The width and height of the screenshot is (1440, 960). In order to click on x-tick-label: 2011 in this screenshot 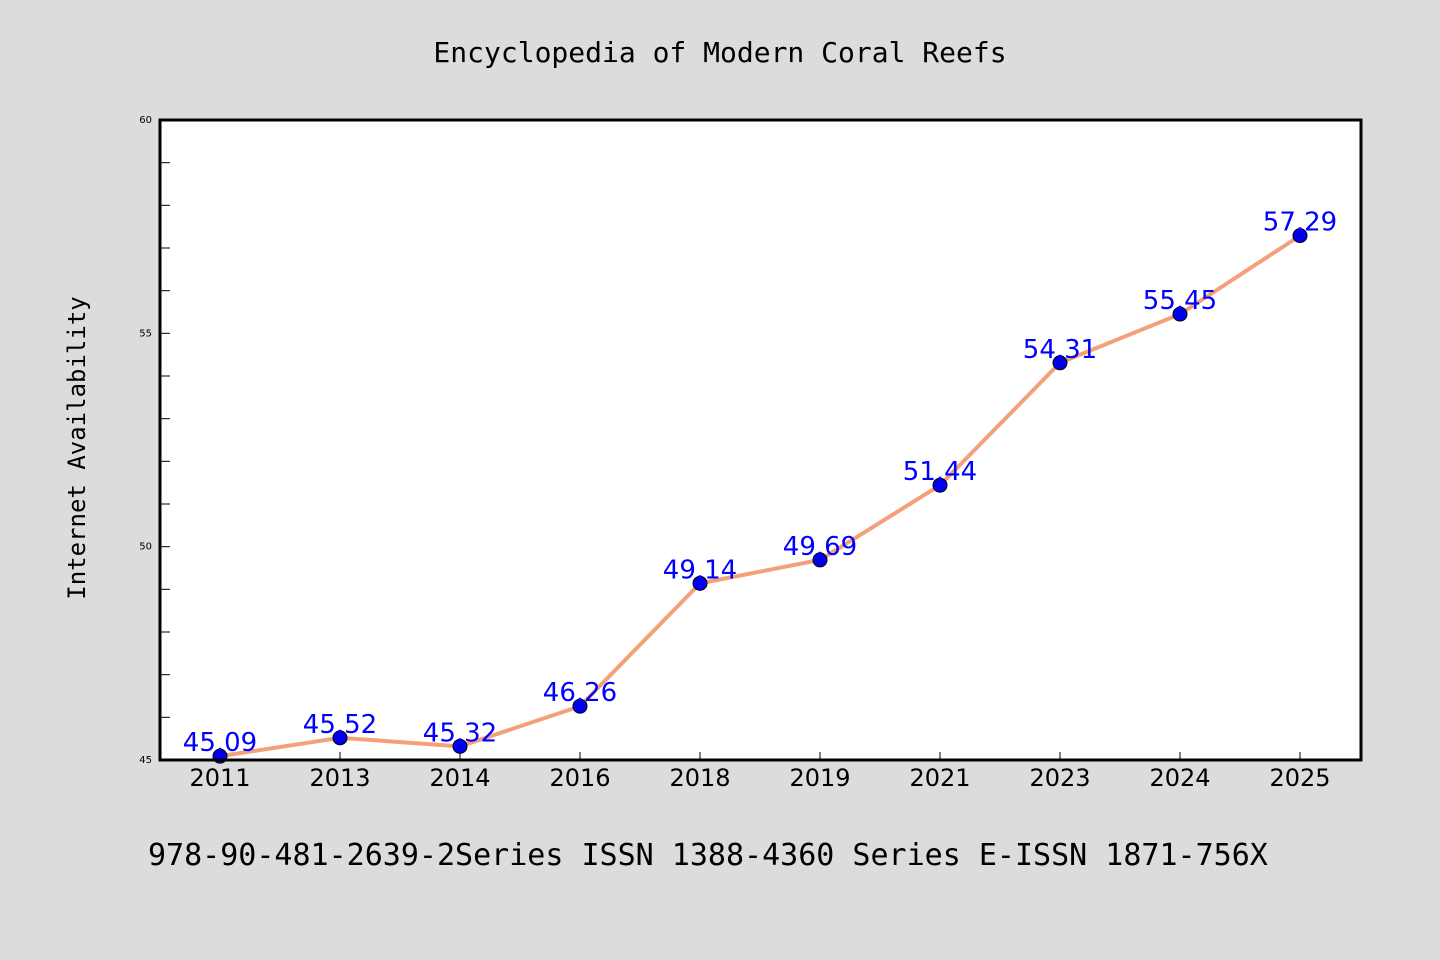, I will do `click(219, 778)`.